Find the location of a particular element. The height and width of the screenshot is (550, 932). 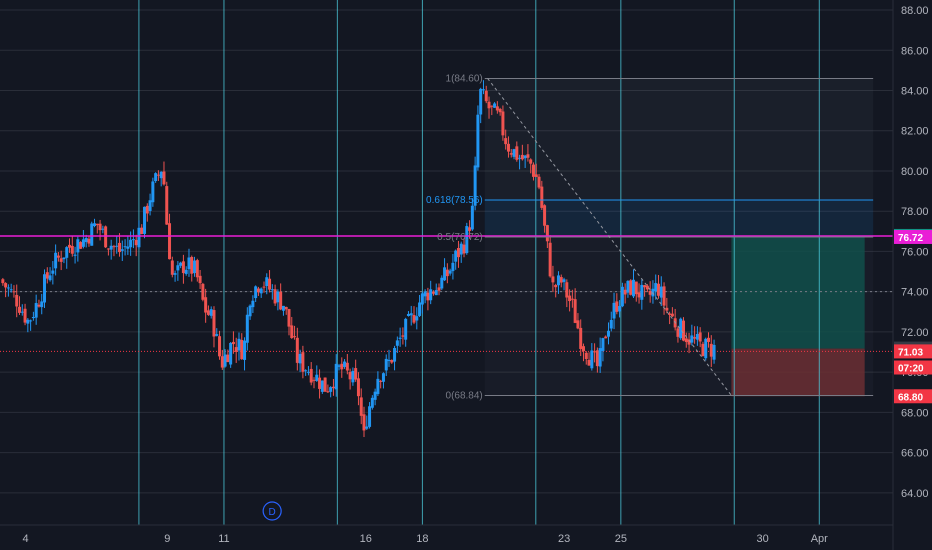

price-badge-label: 07:20 is located at coordinates (911, 369).